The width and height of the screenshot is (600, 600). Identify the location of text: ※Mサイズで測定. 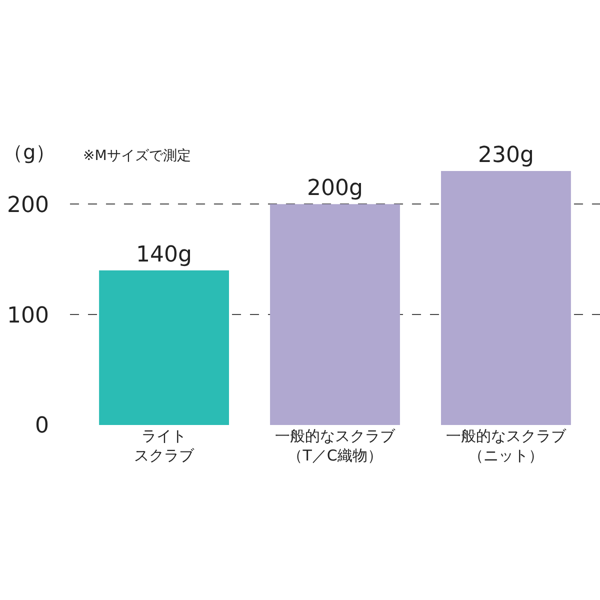
(137, 156).